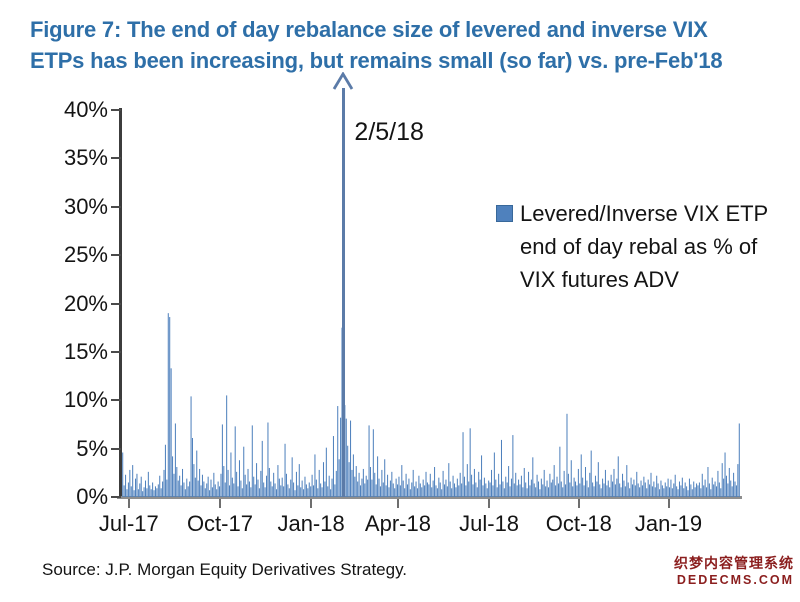 The height and width of the screenshot is (602, 800). What do you see at coordinates (734, 572) in the screenshot?
I see `watermark: 织梦内容管理系统 DEDECMS.COM` at bounding box center [734, 572].